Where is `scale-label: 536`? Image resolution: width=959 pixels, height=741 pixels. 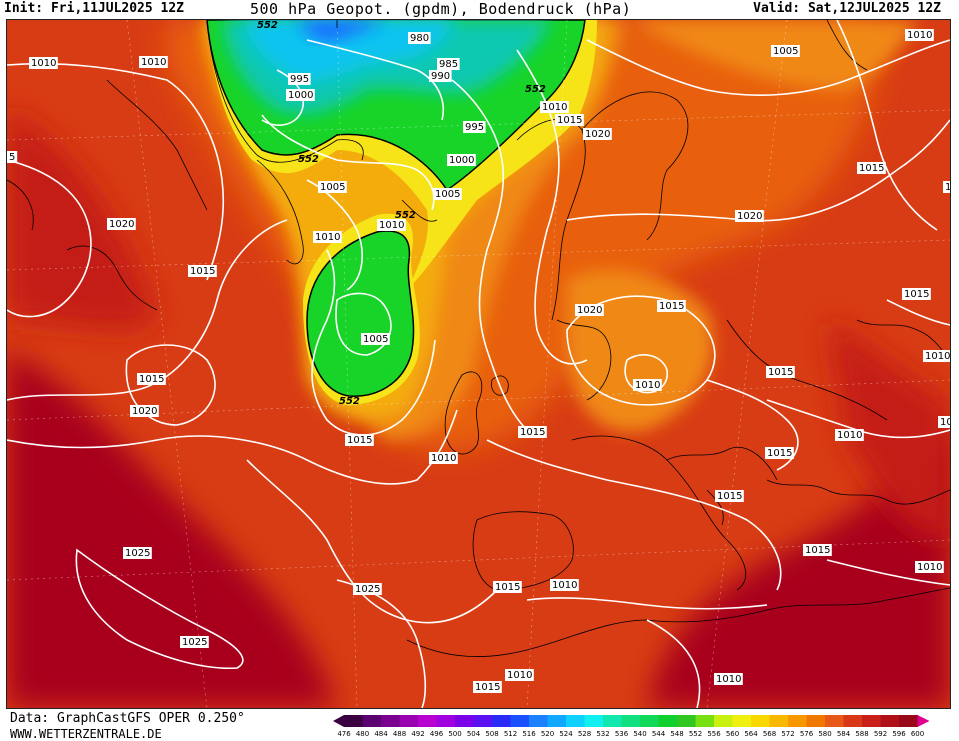 scale-label: 536 is located at coordinates (621, 734).